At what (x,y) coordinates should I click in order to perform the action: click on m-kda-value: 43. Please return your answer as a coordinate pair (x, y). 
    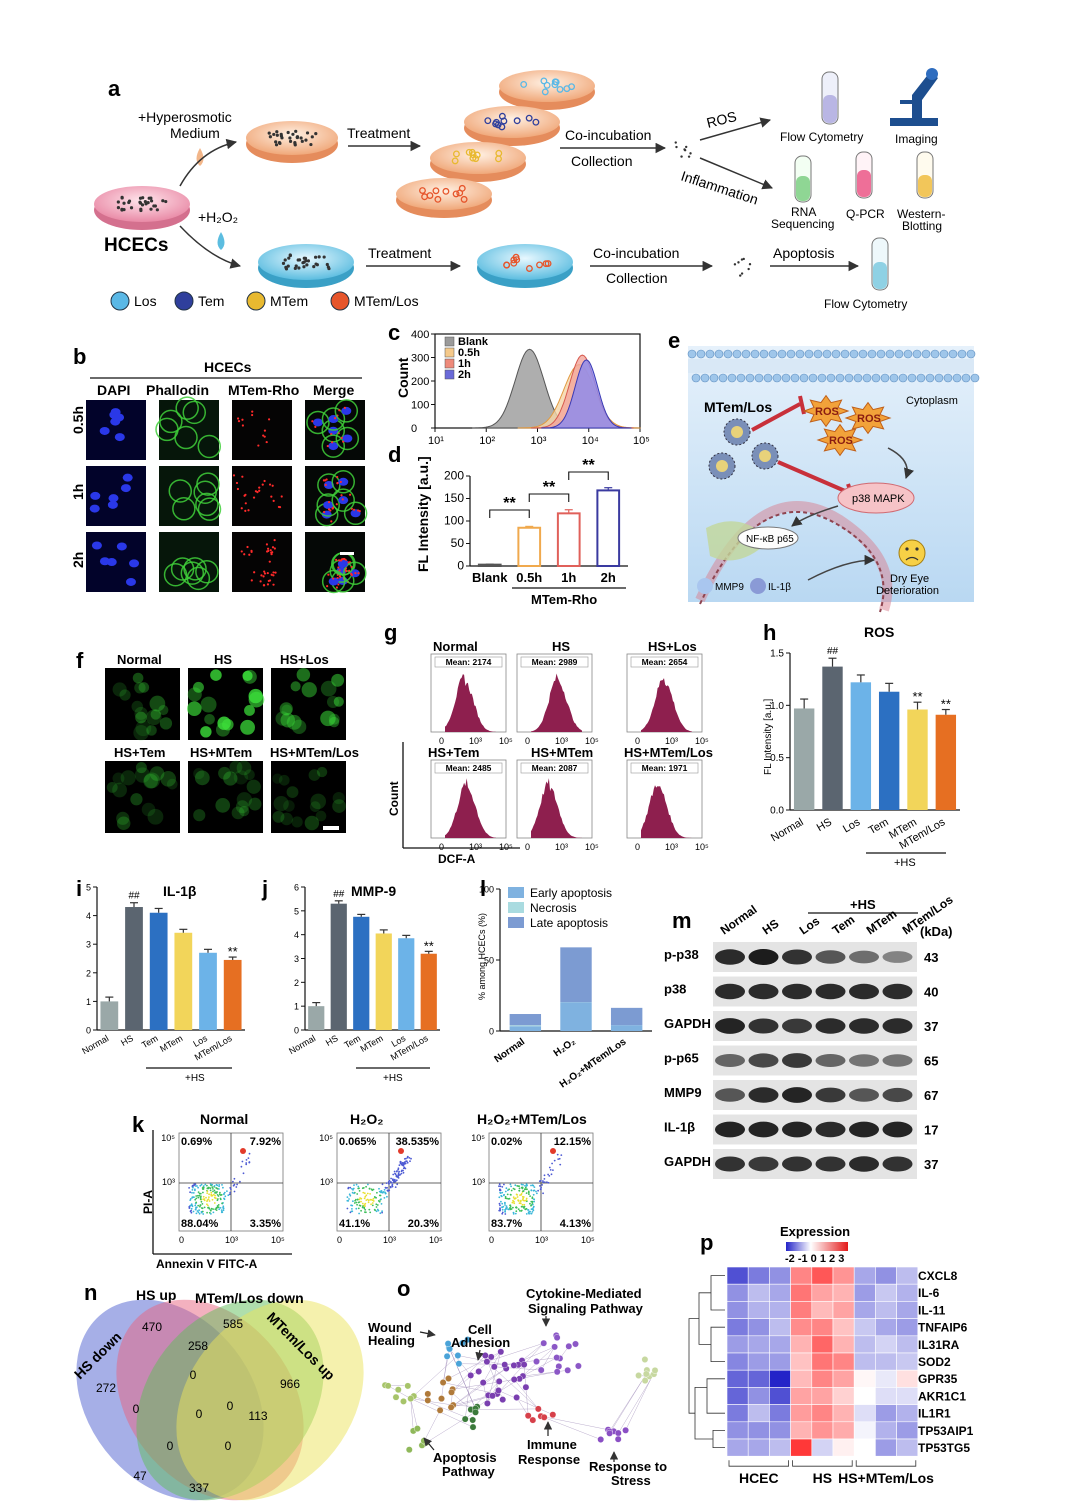
    Looking at the image, I should click on (931, 957).